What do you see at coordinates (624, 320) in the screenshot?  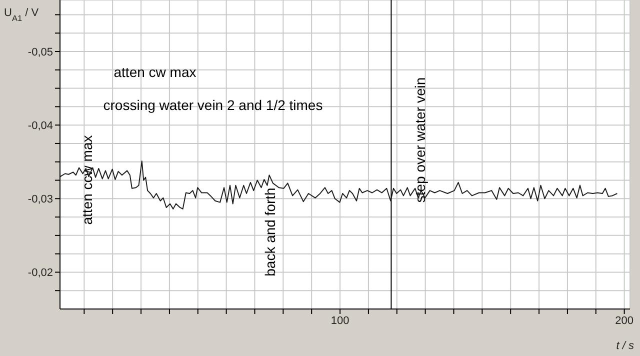 I see `x-tick-label: 200` at bounding box center [624, 320].